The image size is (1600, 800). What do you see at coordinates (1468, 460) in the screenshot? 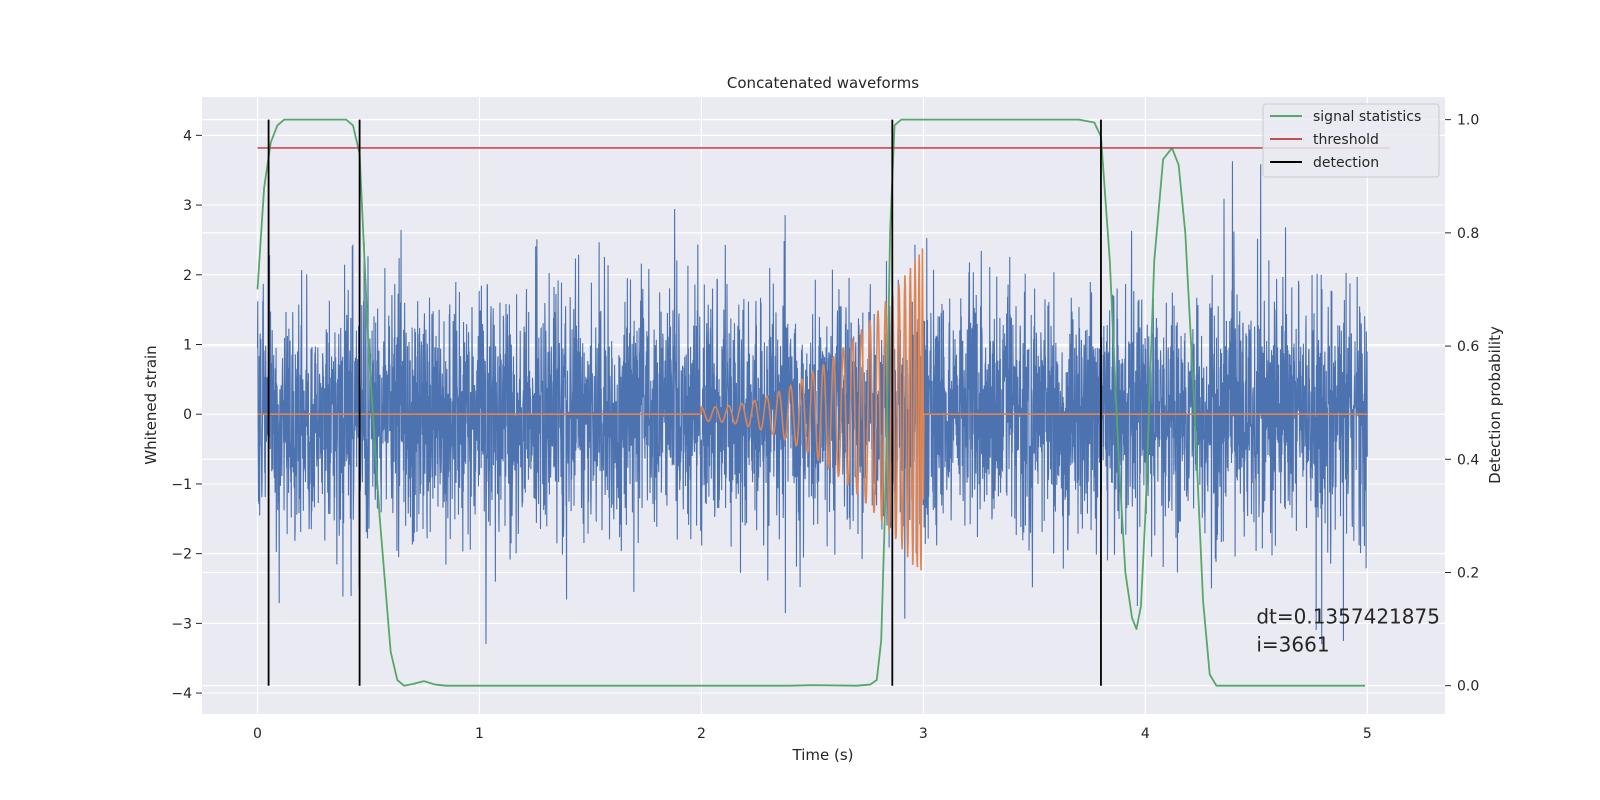
I see `y2-tick-label: 0.4` at bounding box center [1468, 460].